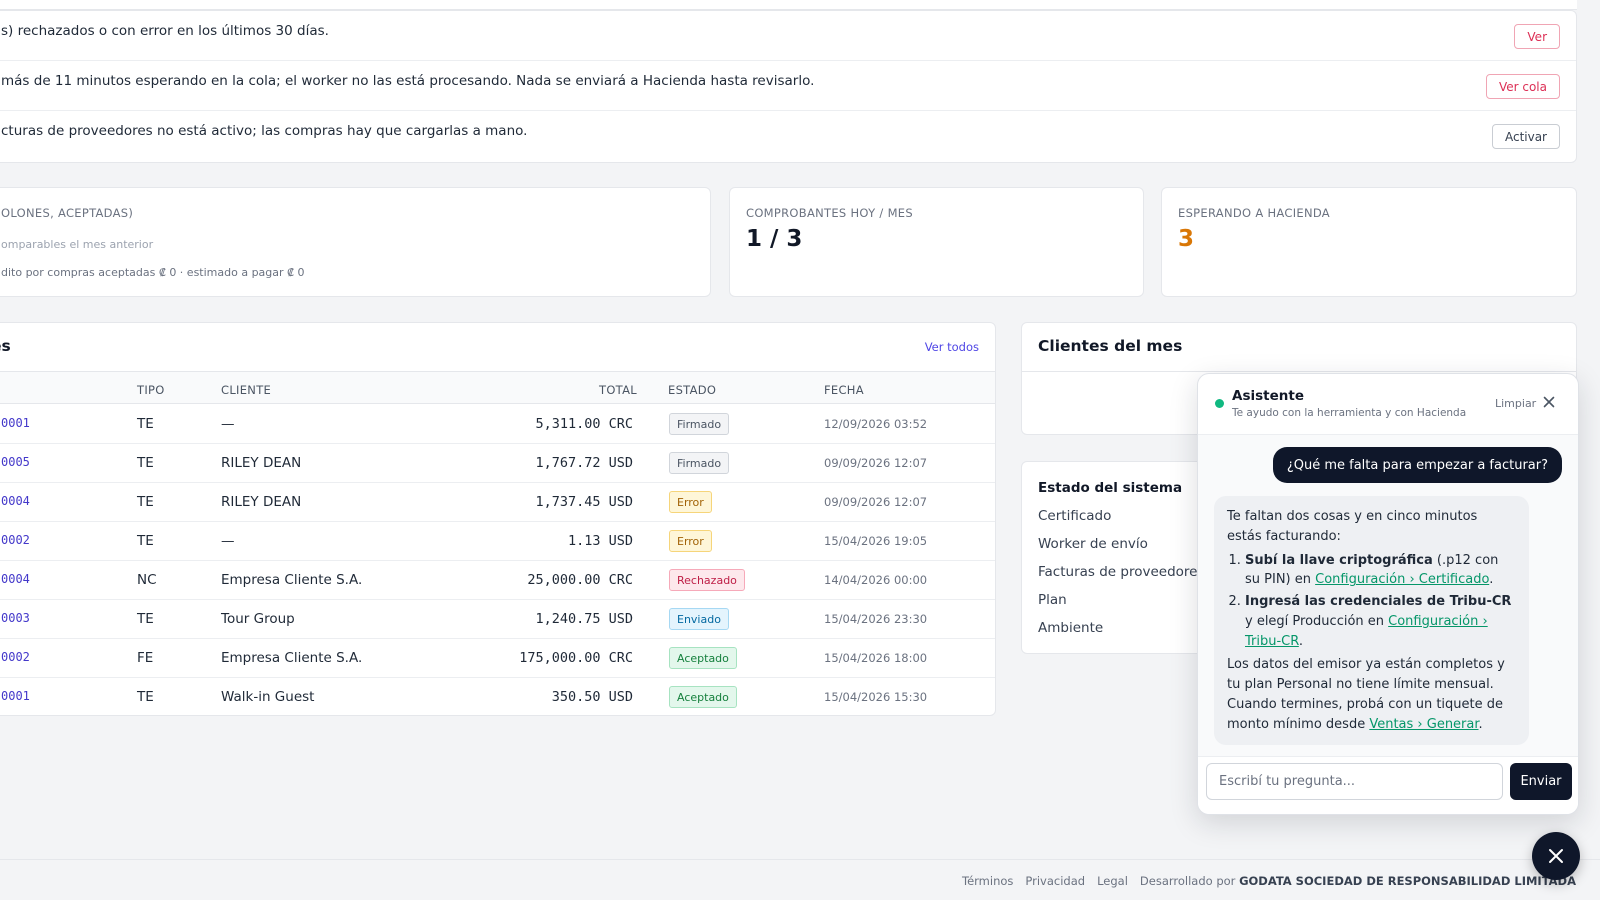 The width and height of the screenshot is (1600, 900). I want to click on status-plan: Plan, so click(1052, 600).